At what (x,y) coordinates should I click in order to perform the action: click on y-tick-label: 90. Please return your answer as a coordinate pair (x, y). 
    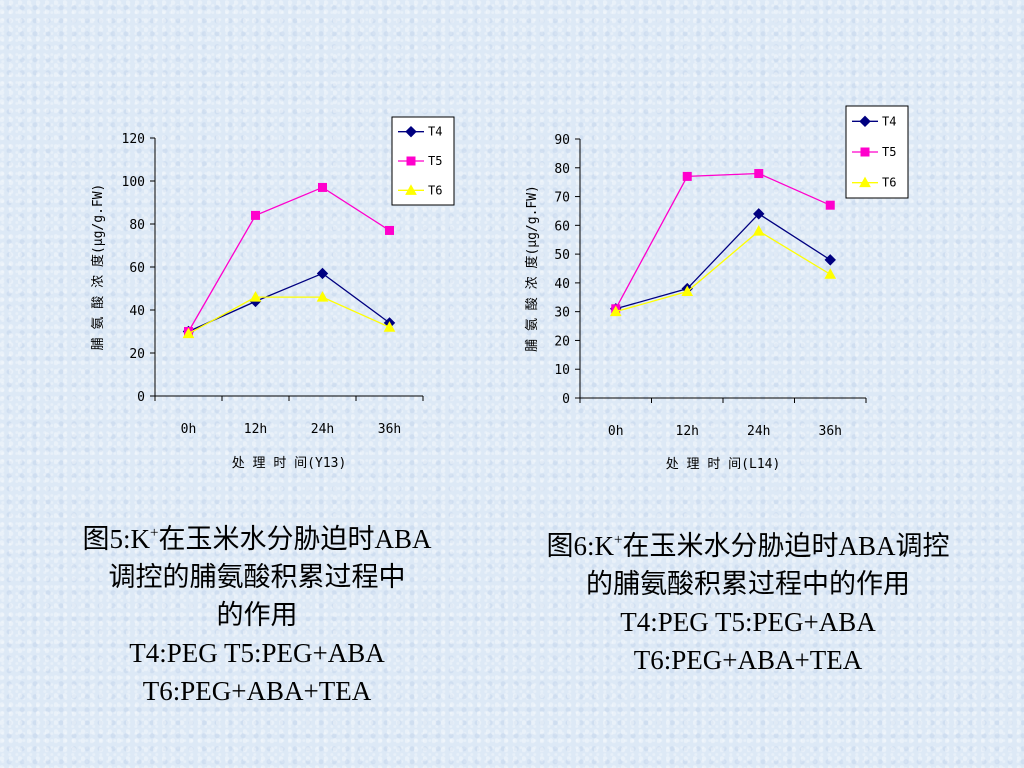
    Looking at the image, I should click on (562, 140).